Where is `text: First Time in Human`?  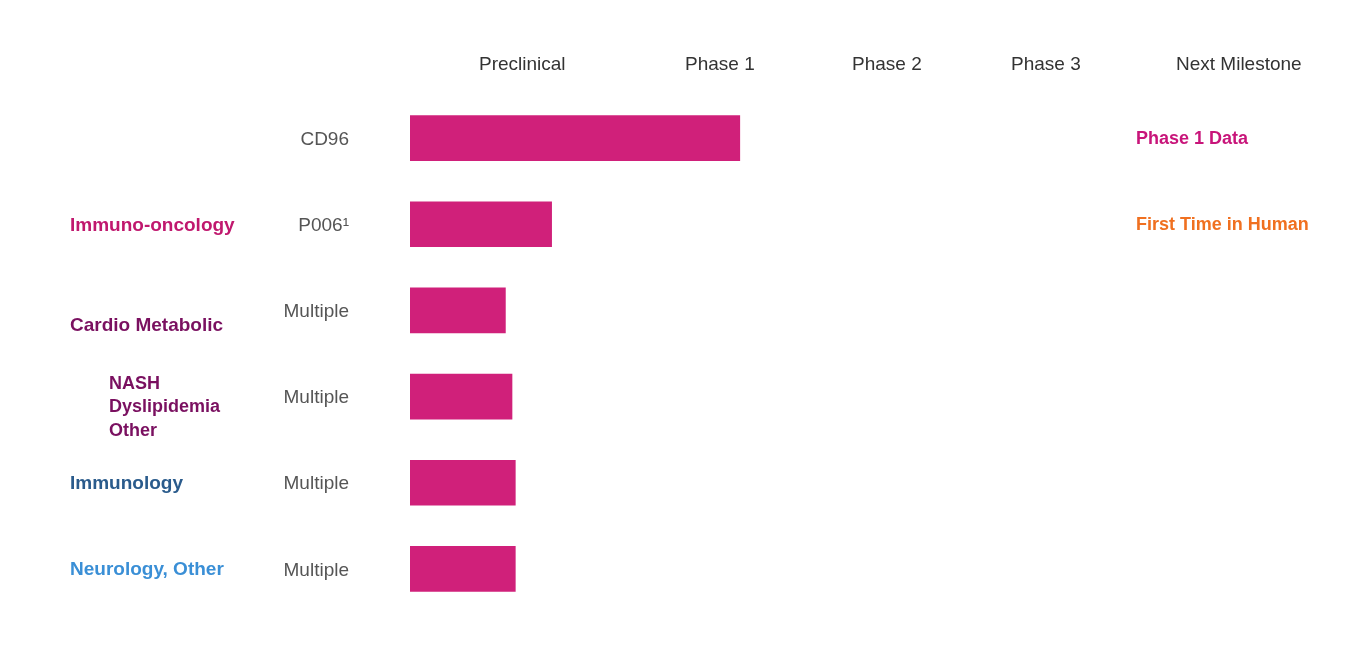
text: First Time in Human is located at coordinates (1222, 224).